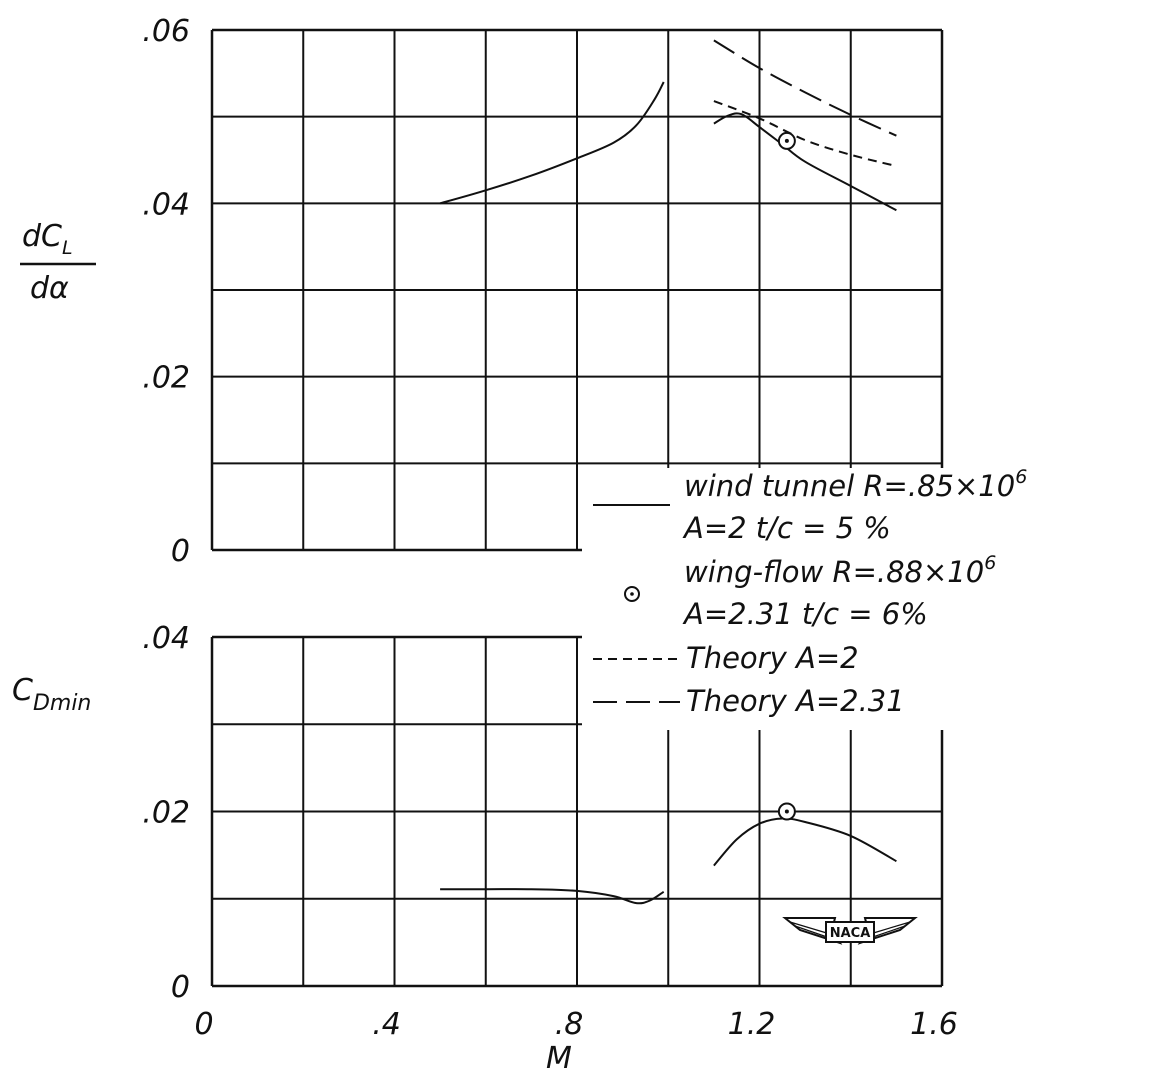 This screenshot has width=1165, height=1078. What do you see at coordinates (569, 1024) in the screenshot?
I see `x-tick-label: .8` at bounding box center [569, 1024].